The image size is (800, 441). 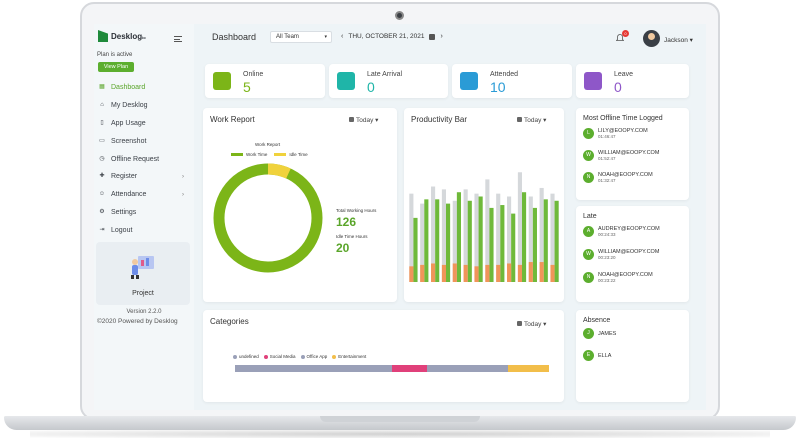 What do you see at coordinates (287, 37) in the screenshot?
I see `team-select-value: All Team` at bounding box center [287, 37].